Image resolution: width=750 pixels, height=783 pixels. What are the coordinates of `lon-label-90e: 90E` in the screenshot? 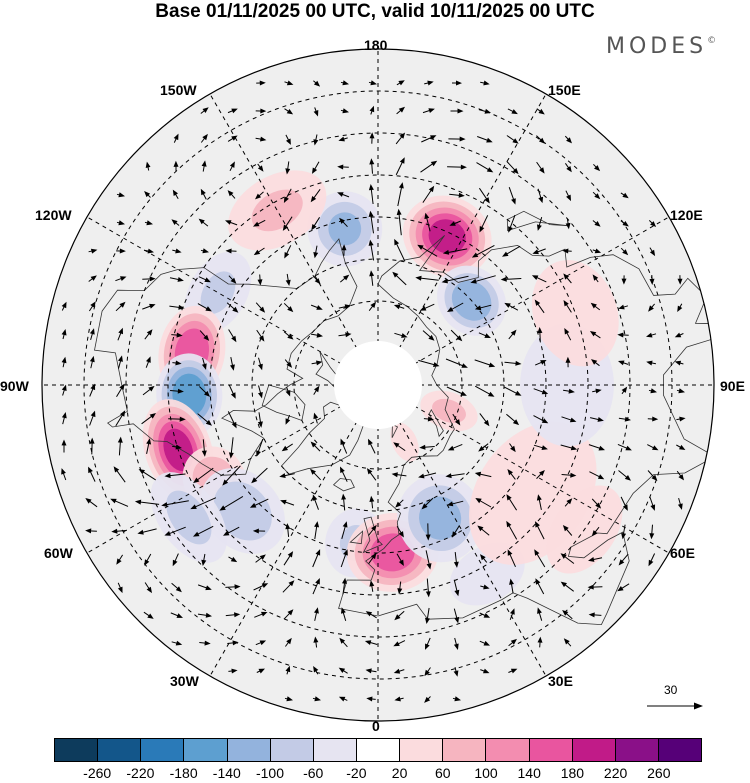 It's located at (732, 386).